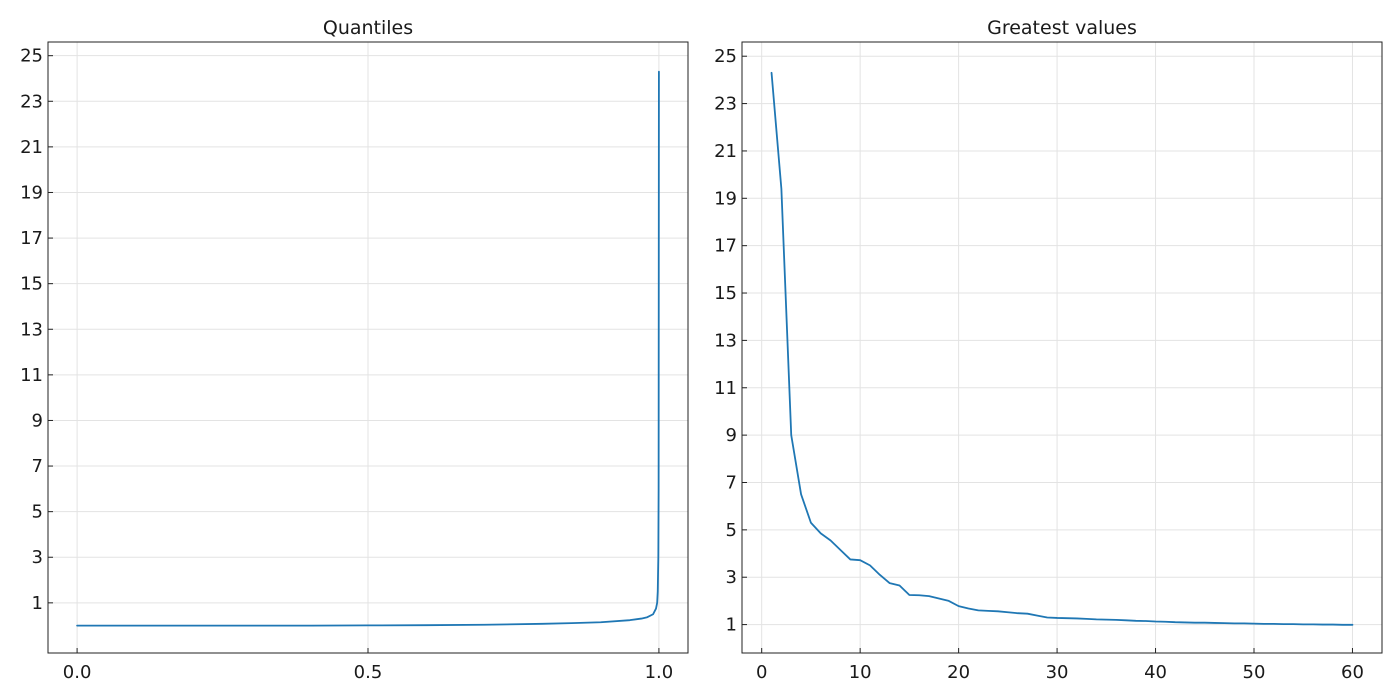  Describe the element at coordinates (1155, 672) in the screenshot. I see `x-tick-label: 40` at that location.